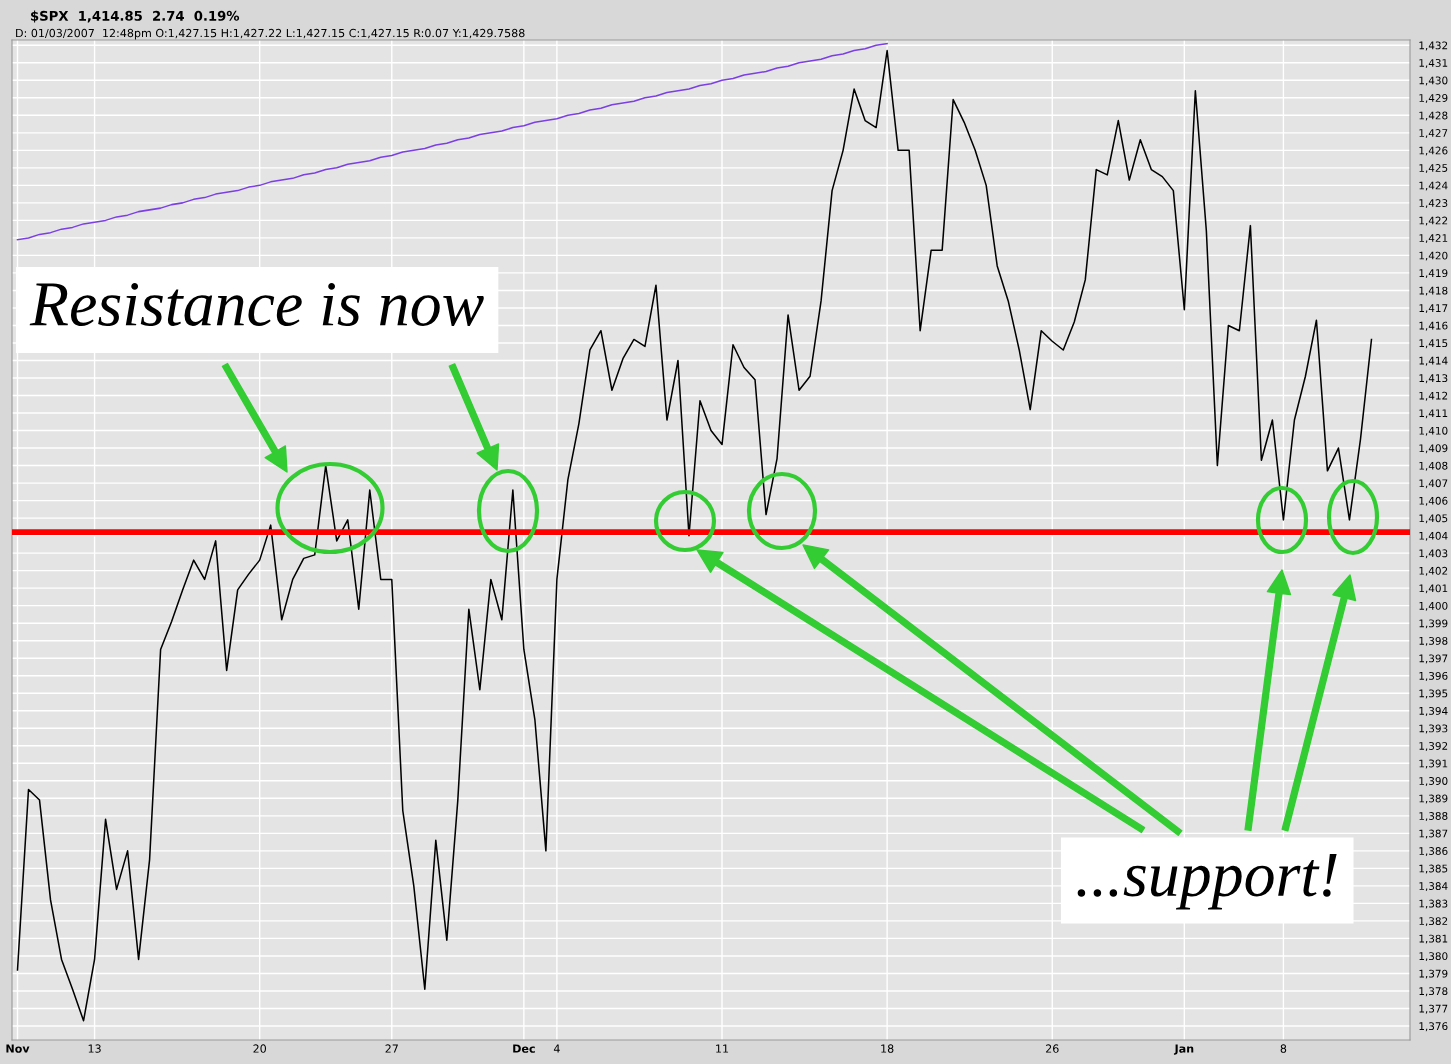  What do you see at coordinates (1433, 939) in the screenshot?
I see `y-tick-label: 1,381` at bounding box center [1433, 939].